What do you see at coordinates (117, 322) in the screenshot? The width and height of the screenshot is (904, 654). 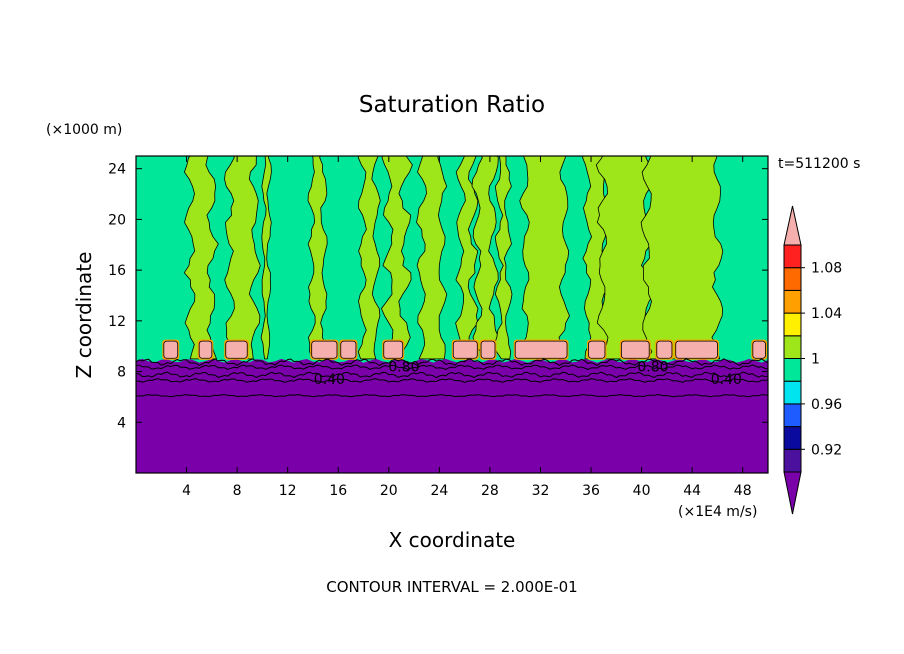 I see `y-tick-label: 12` at bounding box center [117, 322].